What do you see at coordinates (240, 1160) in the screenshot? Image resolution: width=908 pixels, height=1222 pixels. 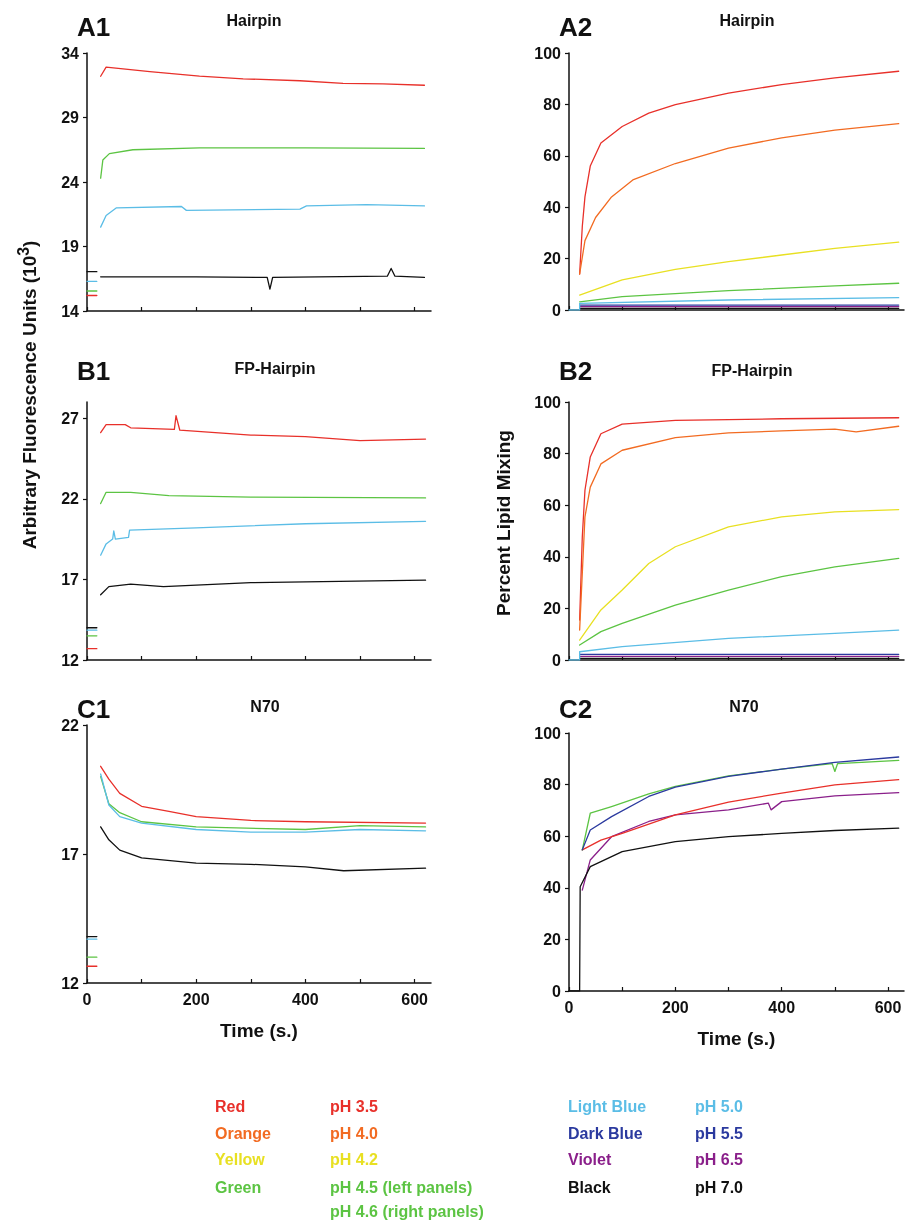 I see `text: Yellow` at bounding box center [240, 1160].